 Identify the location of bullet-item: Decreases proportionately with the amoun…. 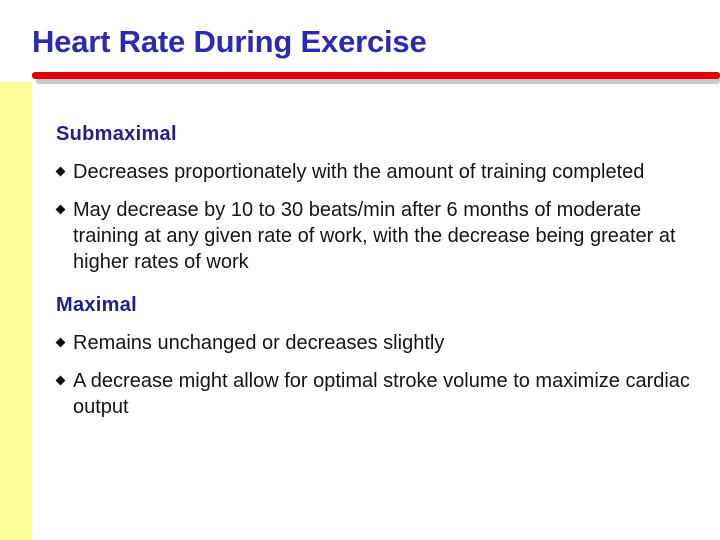
(375, 172).